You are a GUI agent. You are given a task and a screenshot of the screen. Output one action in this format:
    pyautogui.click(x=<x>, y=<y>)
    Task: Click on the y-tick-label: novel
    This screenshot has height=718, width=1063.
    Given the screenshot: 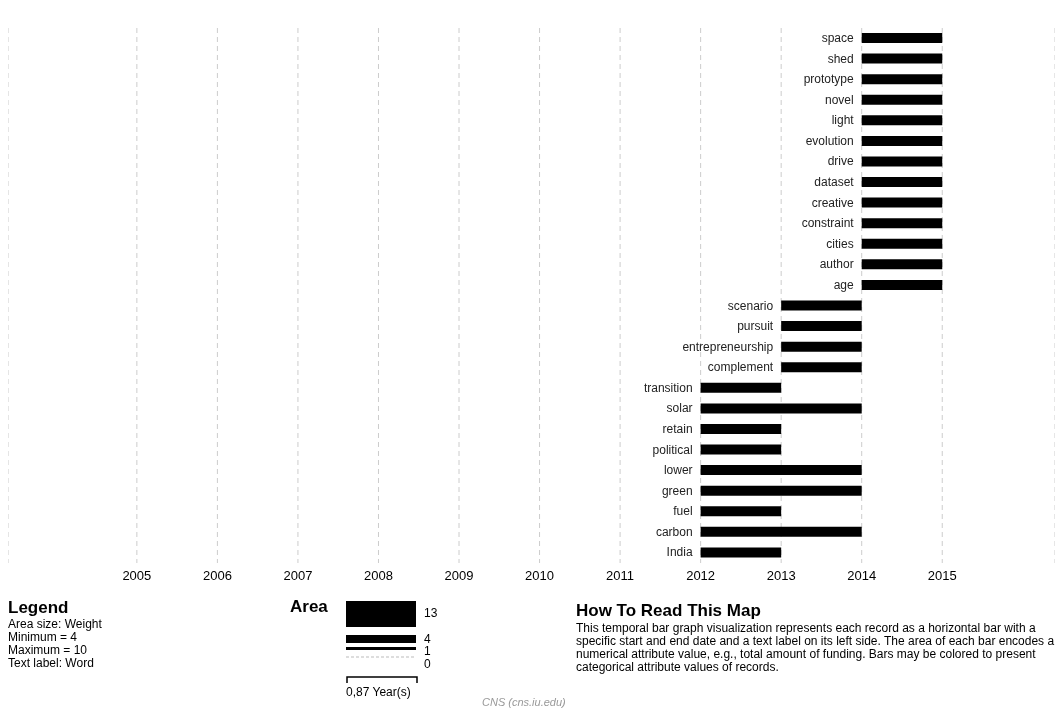 What is the action you would take?
    pyautogui.click(x=839, y=99)
    